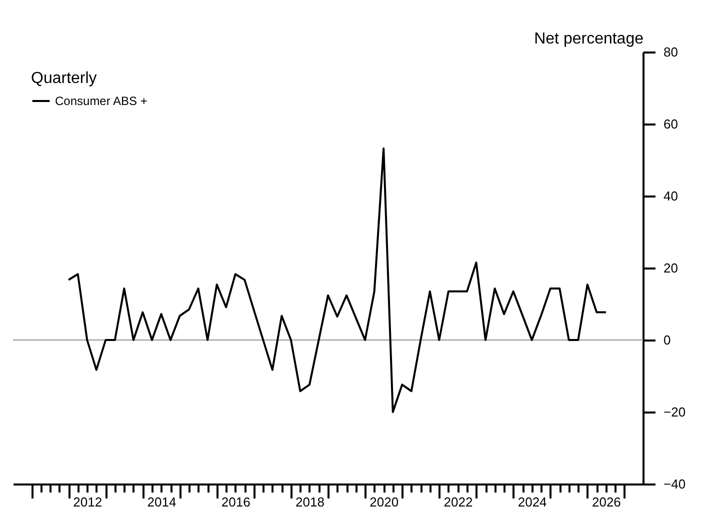 The image size is (709, 520). Describe the element at coordinates (667, 340) in the screenshot. I see `y2-tick-label: 0` at that location.